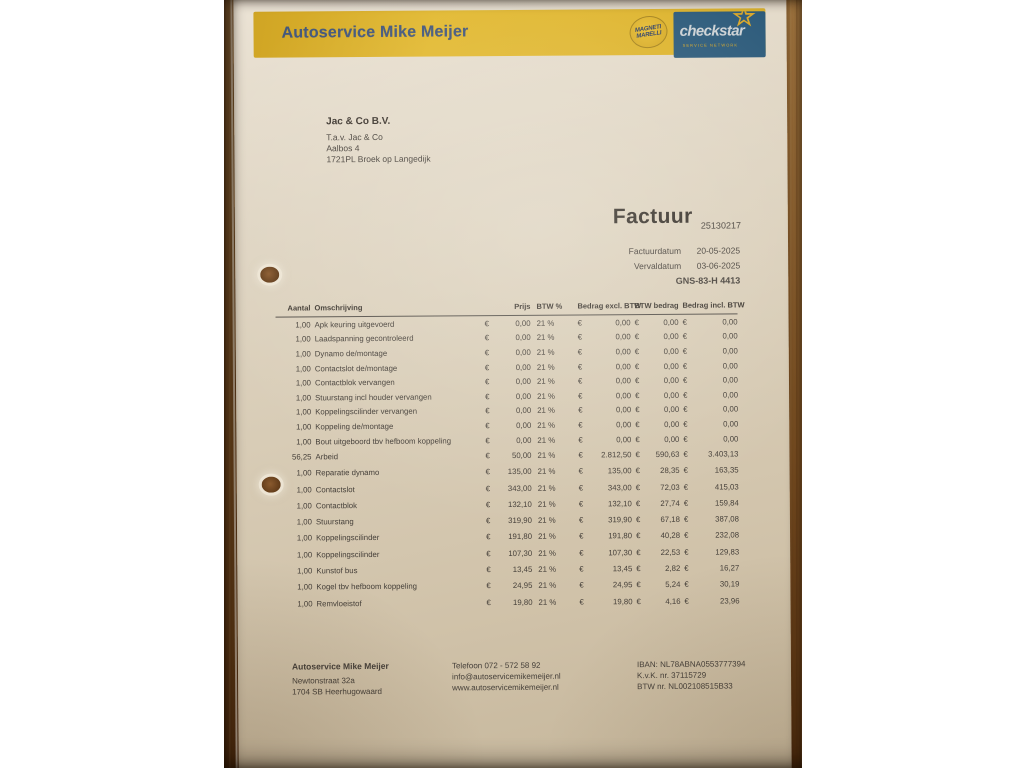  What do you see at coordinates (339, 603) in the screenshot?
I see `cell-description: Remvloeistof` at bounding box center [339, 603].